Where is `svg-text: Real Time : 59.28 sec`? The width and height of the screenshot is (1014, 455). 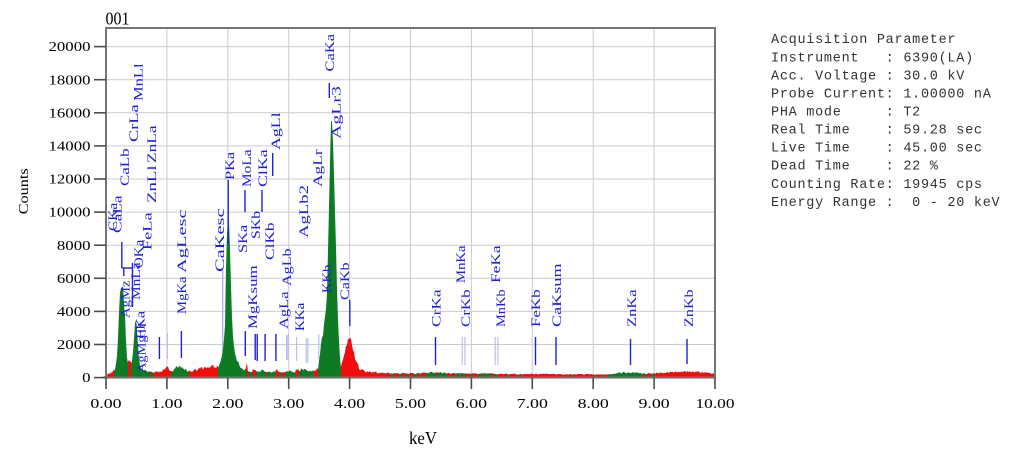
svg-text: Real Time : 59.28 sec is located at coordinates (877, 131).